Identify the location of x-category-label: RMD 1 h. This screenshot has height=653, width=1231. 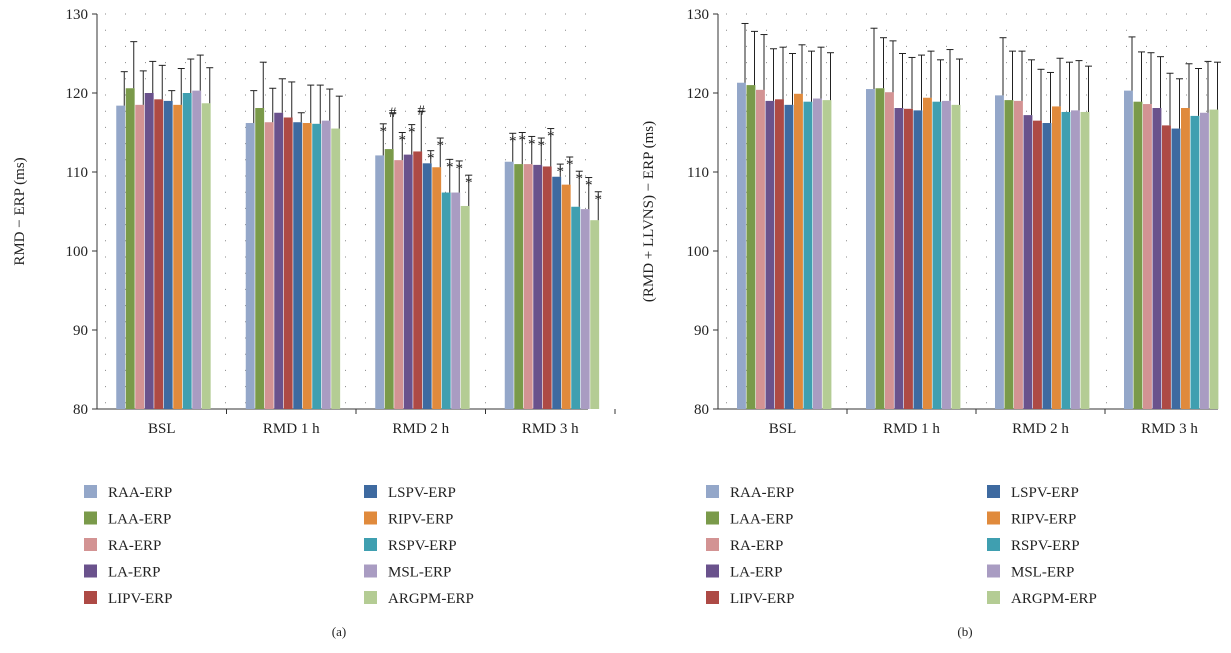
(911, 429).